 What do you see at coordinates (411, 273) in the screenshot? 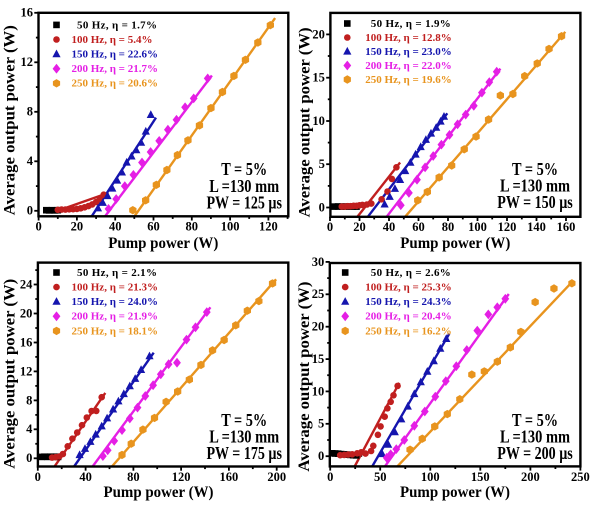
I see `svg-text: 50 Hz, η = 2.6%` at bounding box center [411, 273].